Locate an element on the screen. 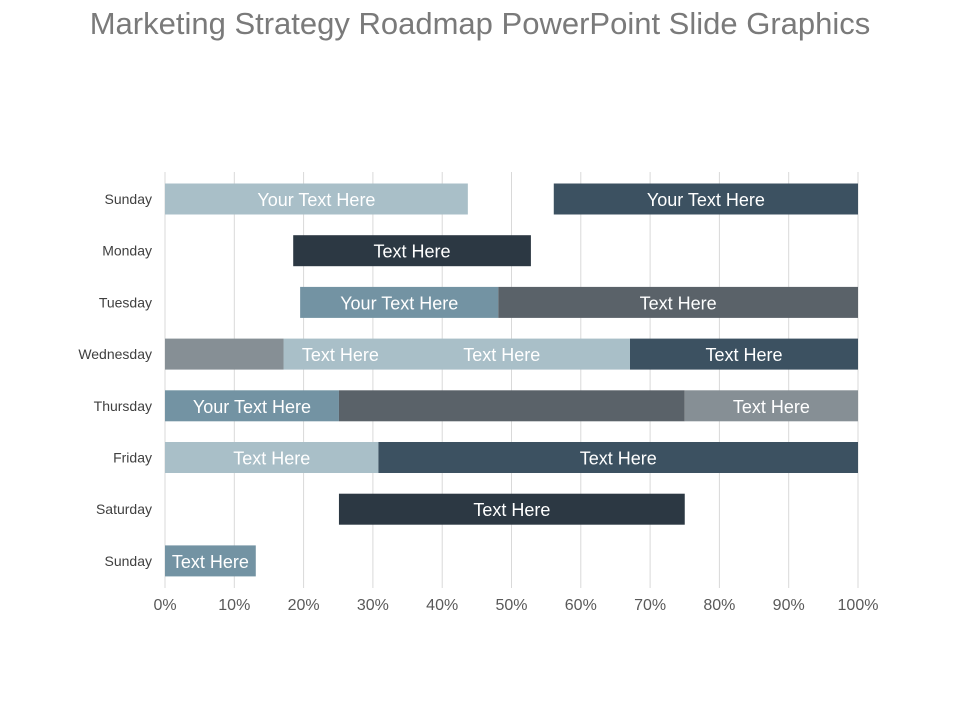 The height and width of the screenshot is (720, 960). x-tick-label: 40% is located at coordinates (442, 605).